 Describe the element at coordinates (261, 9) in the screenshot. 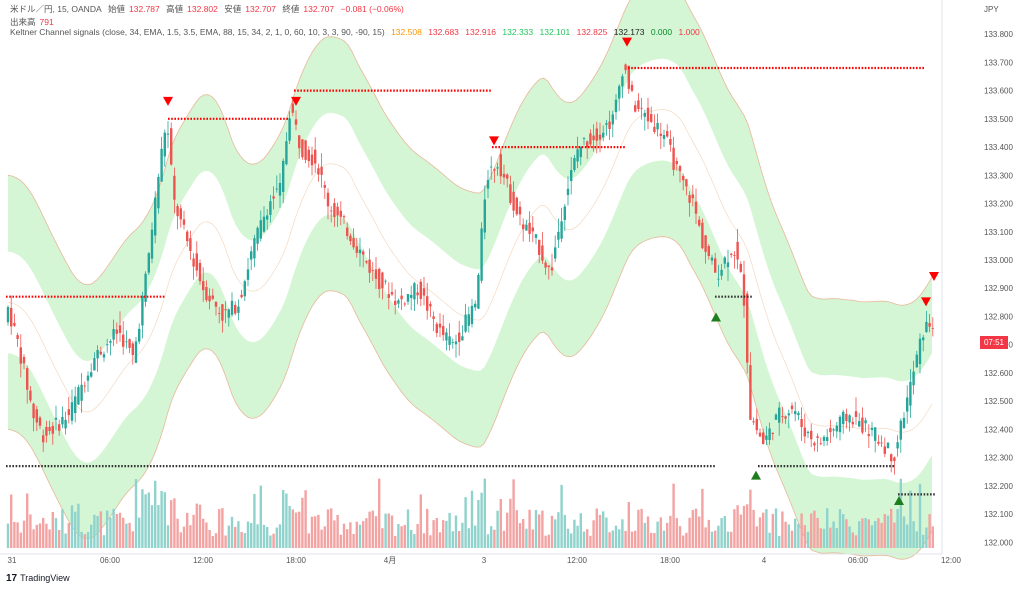

I see `low-value: 132.707` at that location.